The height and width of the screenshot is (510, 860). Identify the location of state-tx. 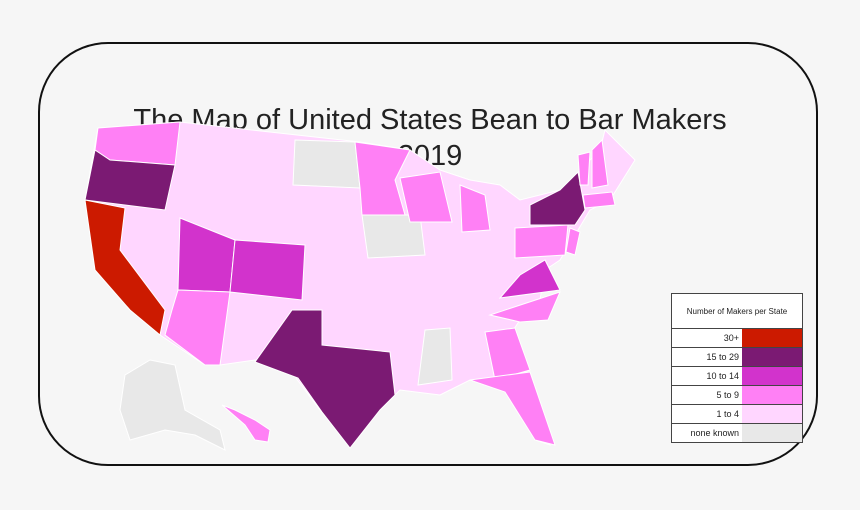
(325, 379).